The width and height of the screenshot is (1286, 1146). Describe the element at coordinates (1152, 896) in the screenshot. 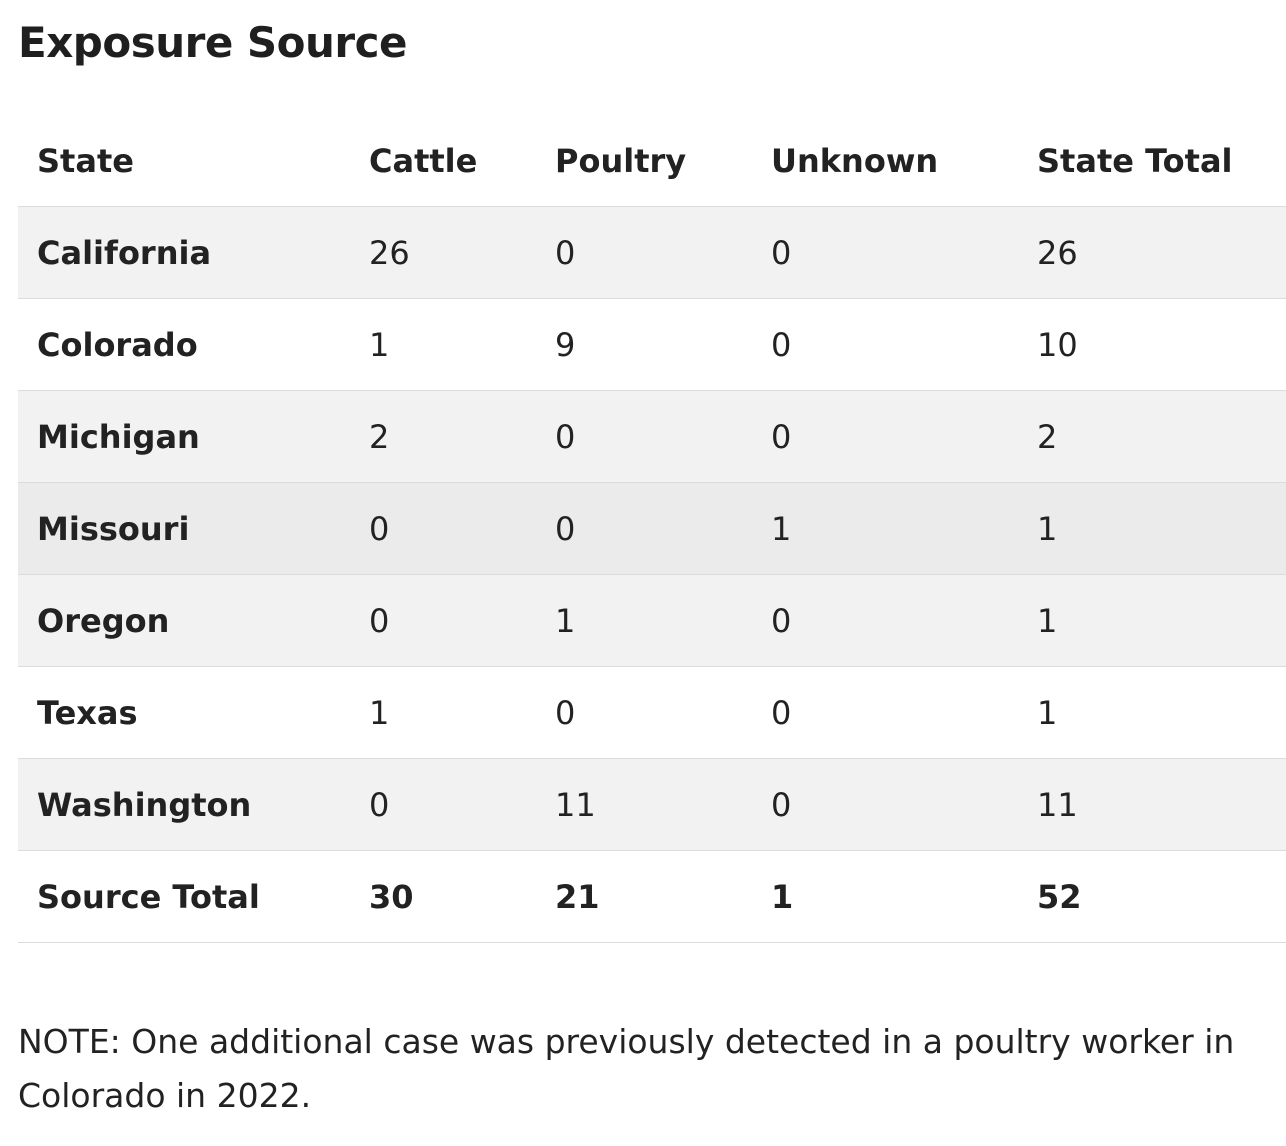

I see `table-cell: 52` at that location.